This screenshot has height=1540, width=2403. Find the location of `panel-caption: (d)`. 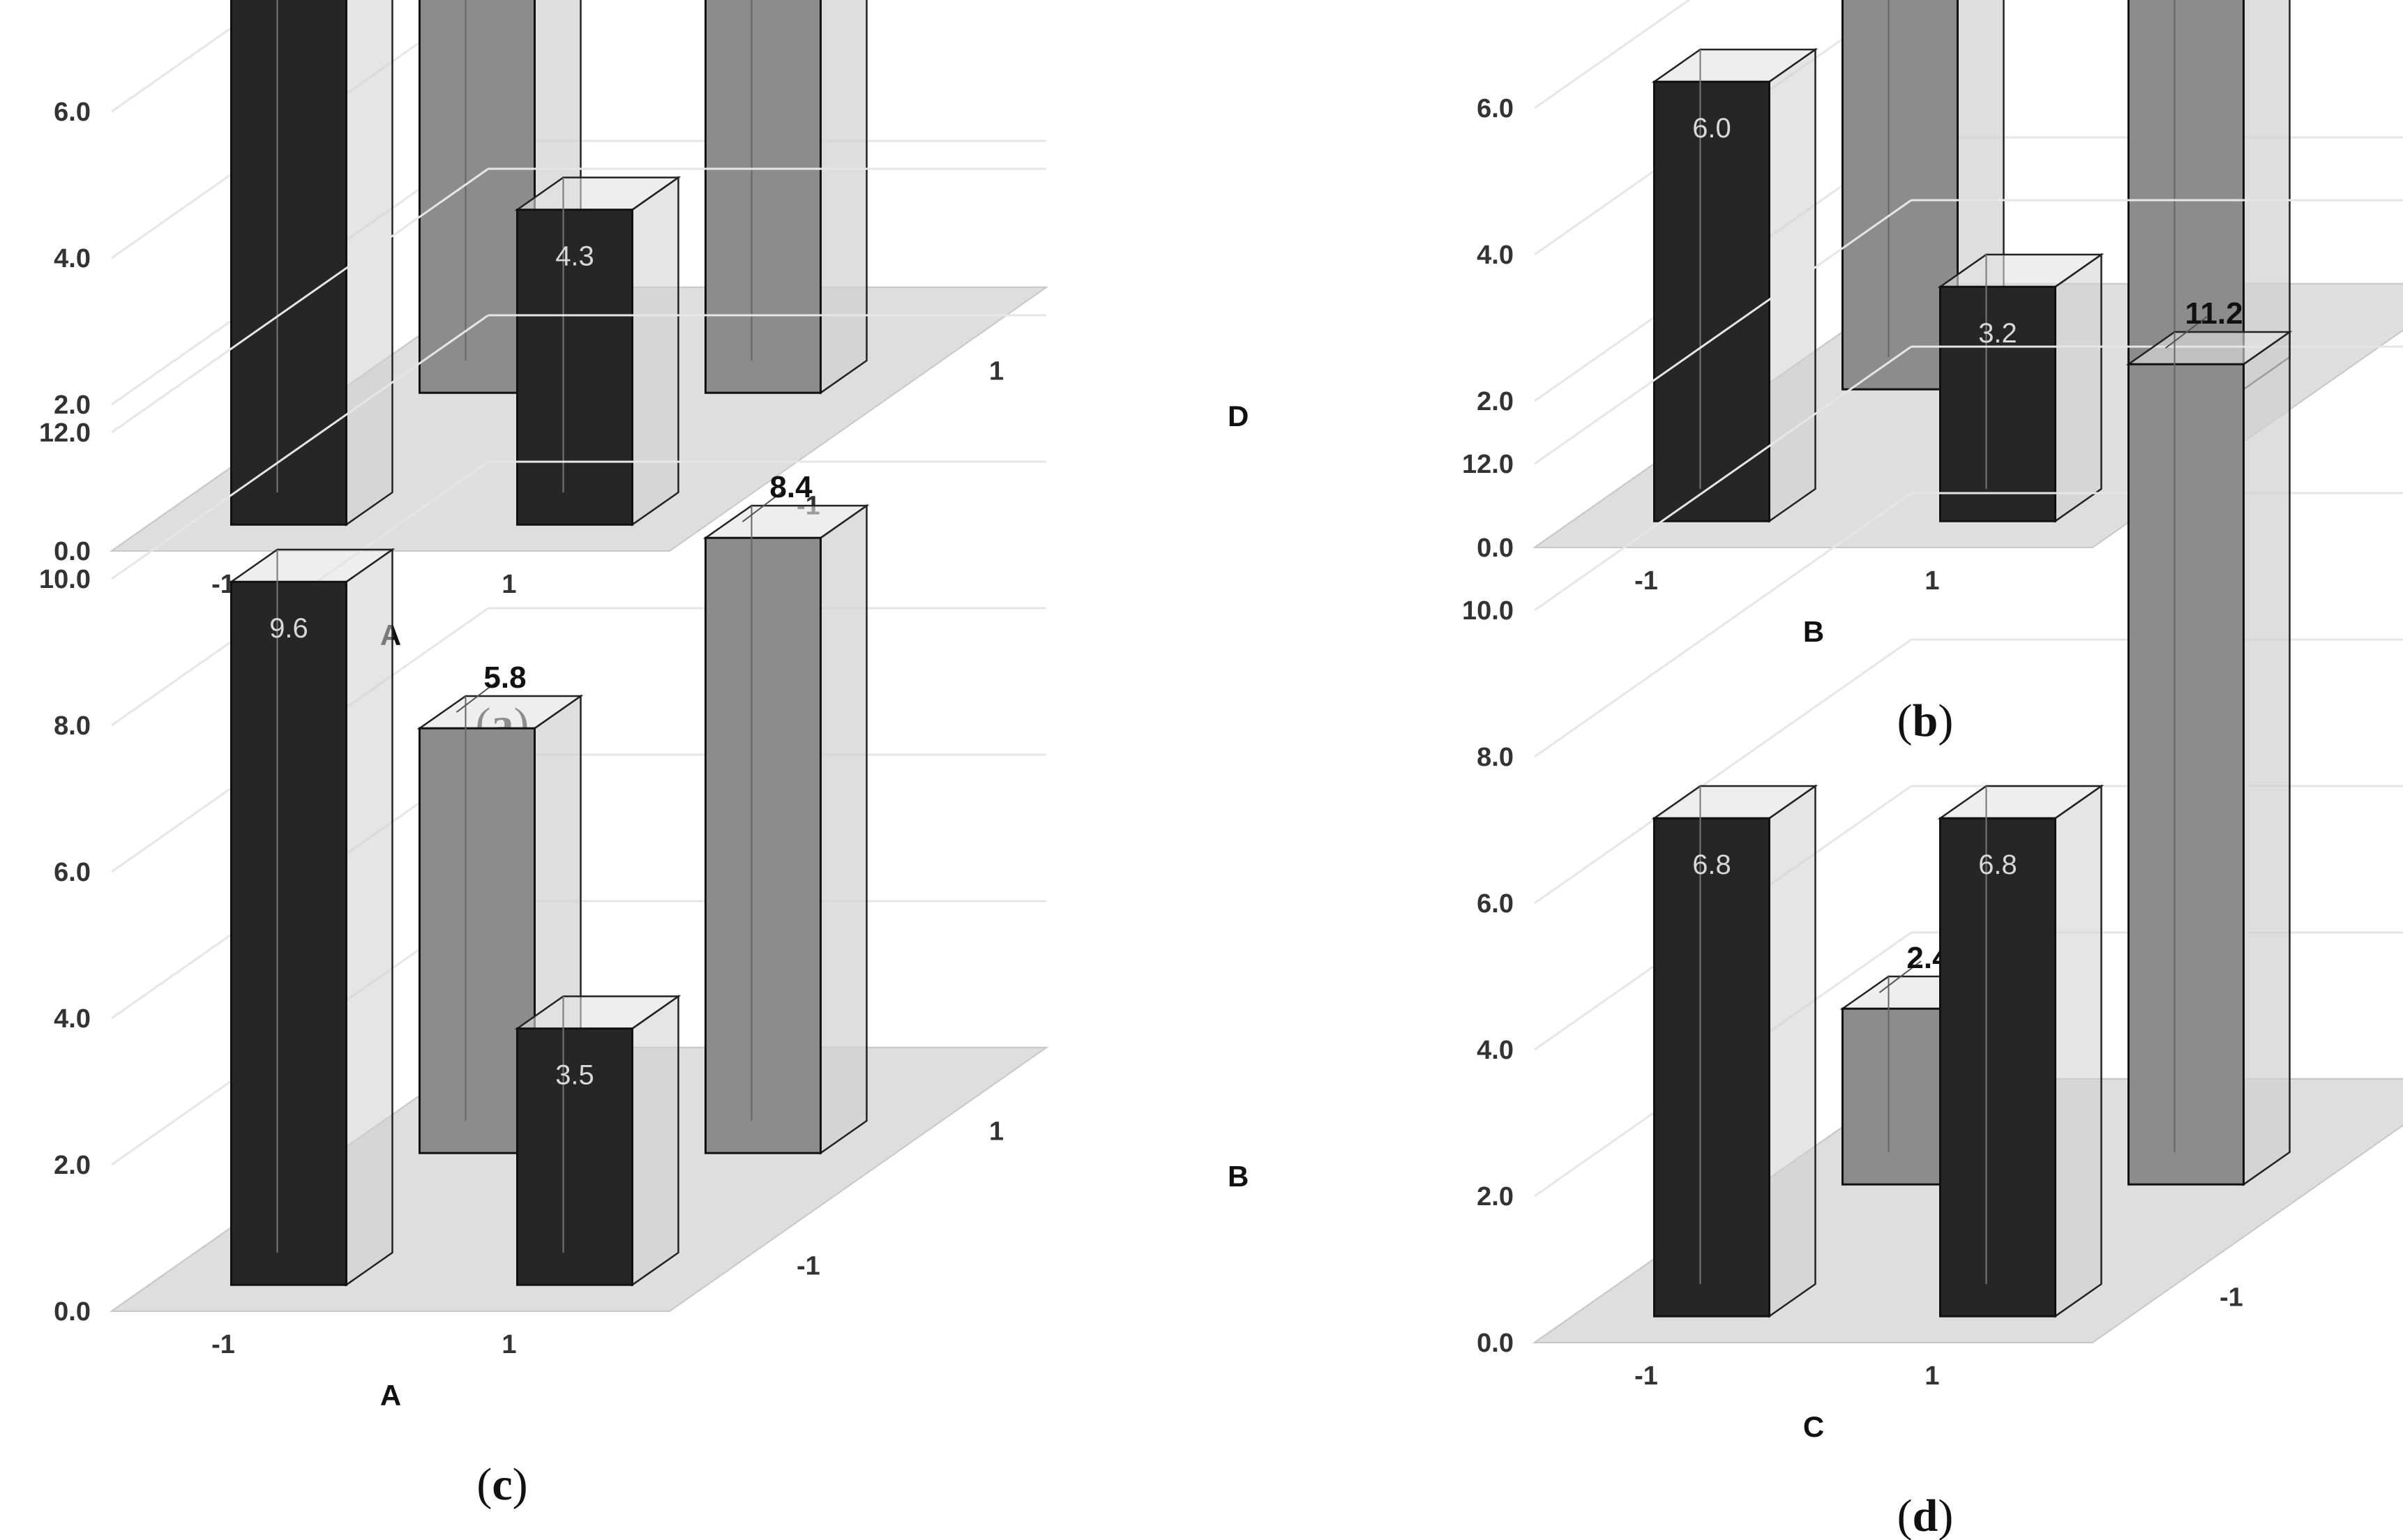

panel-caption: (d) is located at coordinates (1925, 1515).